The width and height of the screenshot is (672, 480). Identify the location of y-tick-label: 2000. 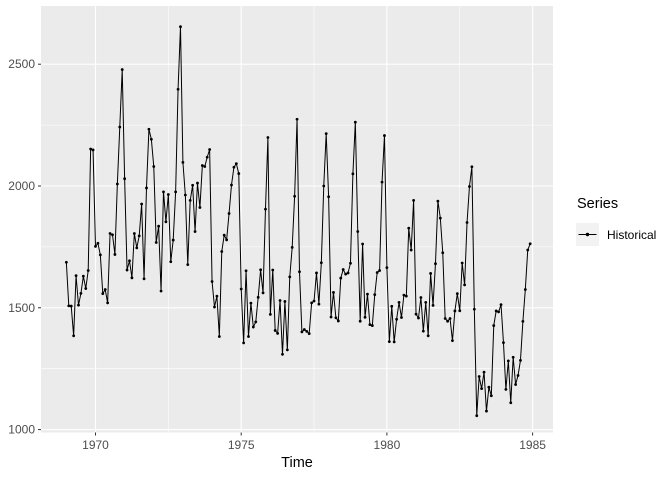
(21, 186).